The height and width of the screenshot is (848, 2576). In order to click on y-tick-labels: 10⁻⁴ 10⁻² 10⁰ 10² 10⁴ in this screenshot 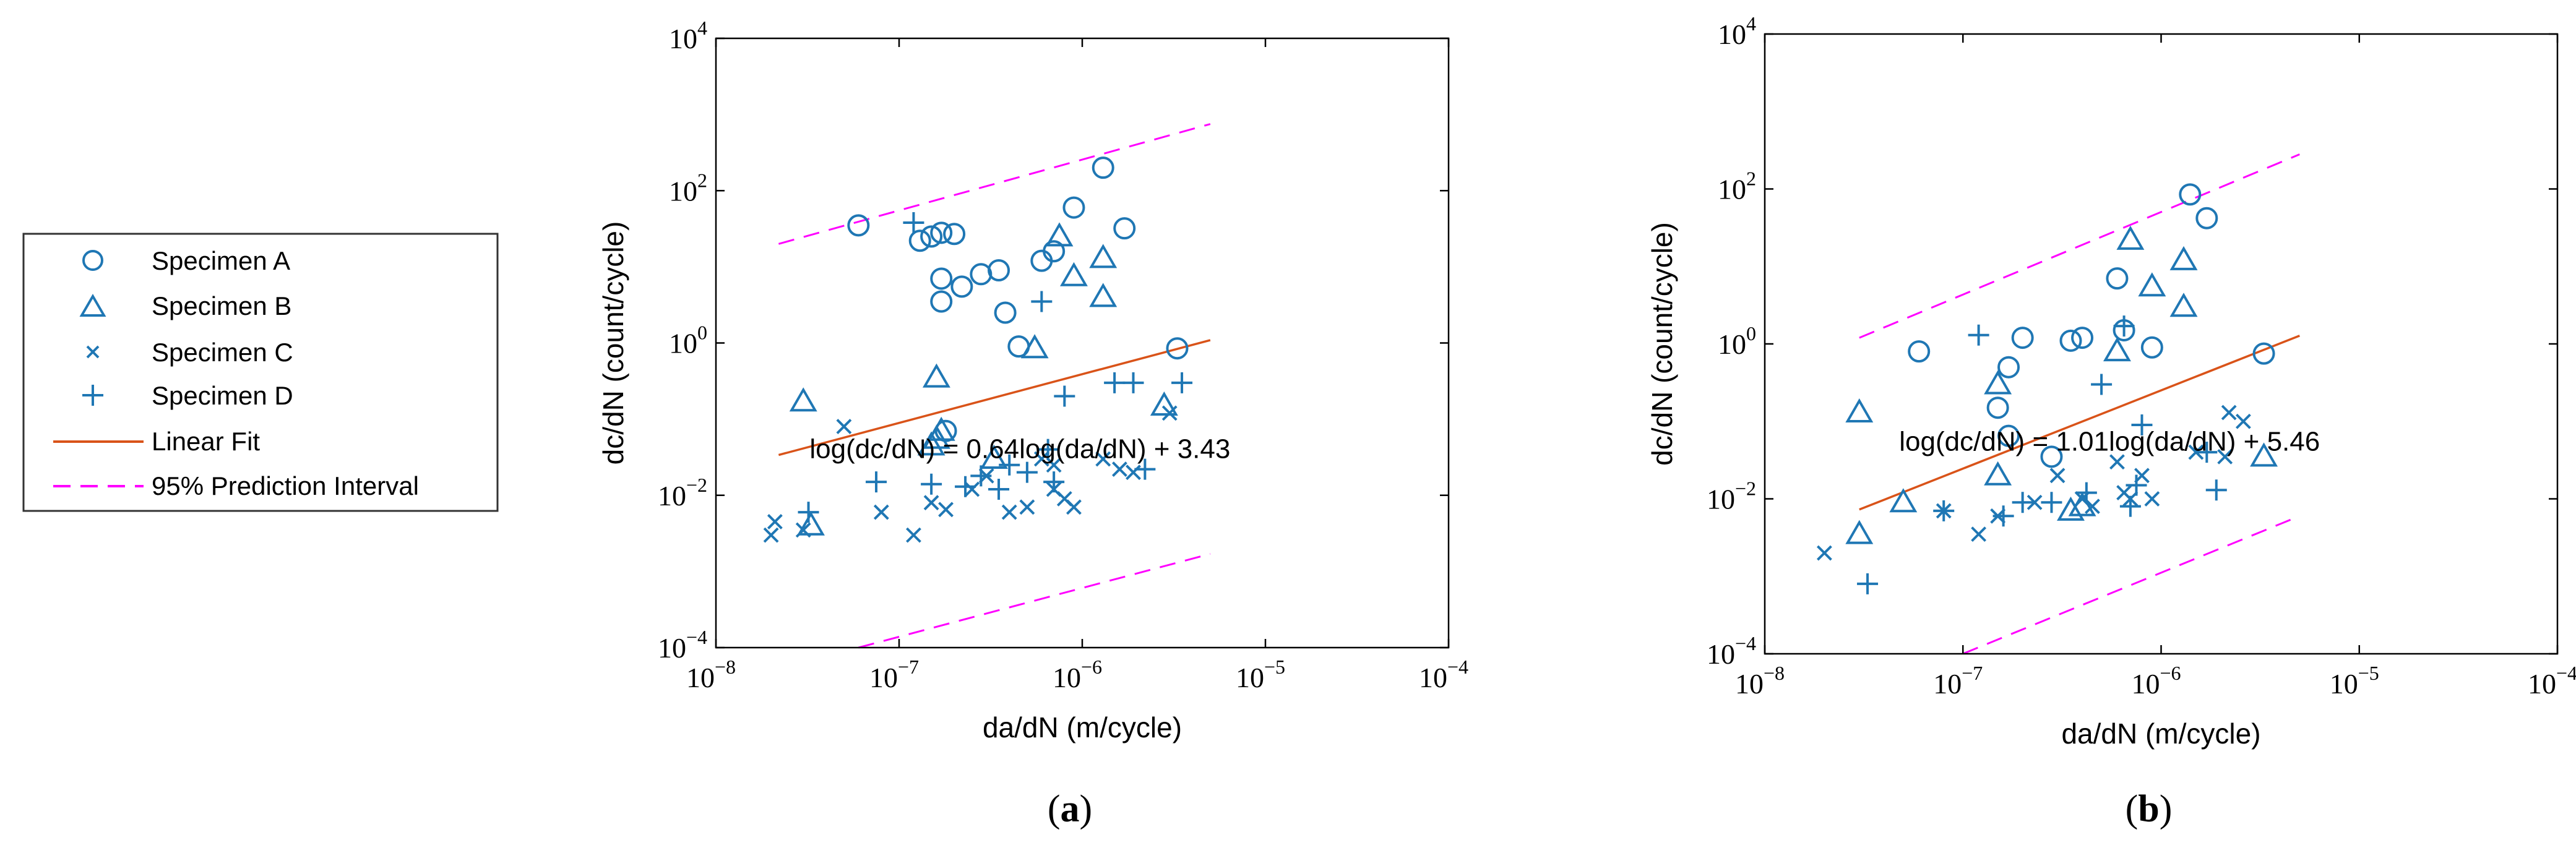, I will do `click(682, 340)`.